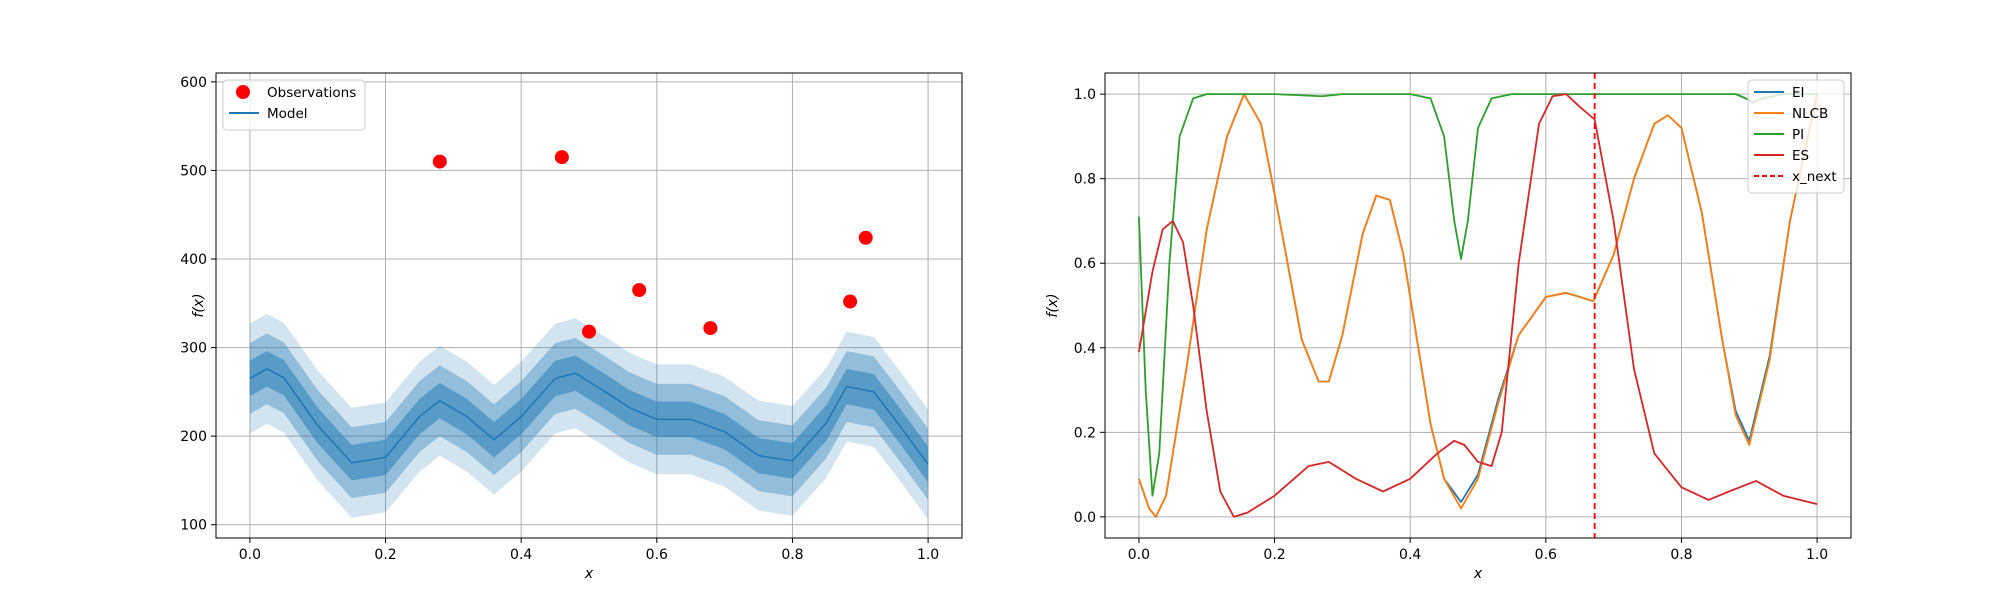 This screenshot has width=2000, height=600. Describe the element at coordinates (193, 171) in the screenshot. I see `y-tick-label: 500` at that location.